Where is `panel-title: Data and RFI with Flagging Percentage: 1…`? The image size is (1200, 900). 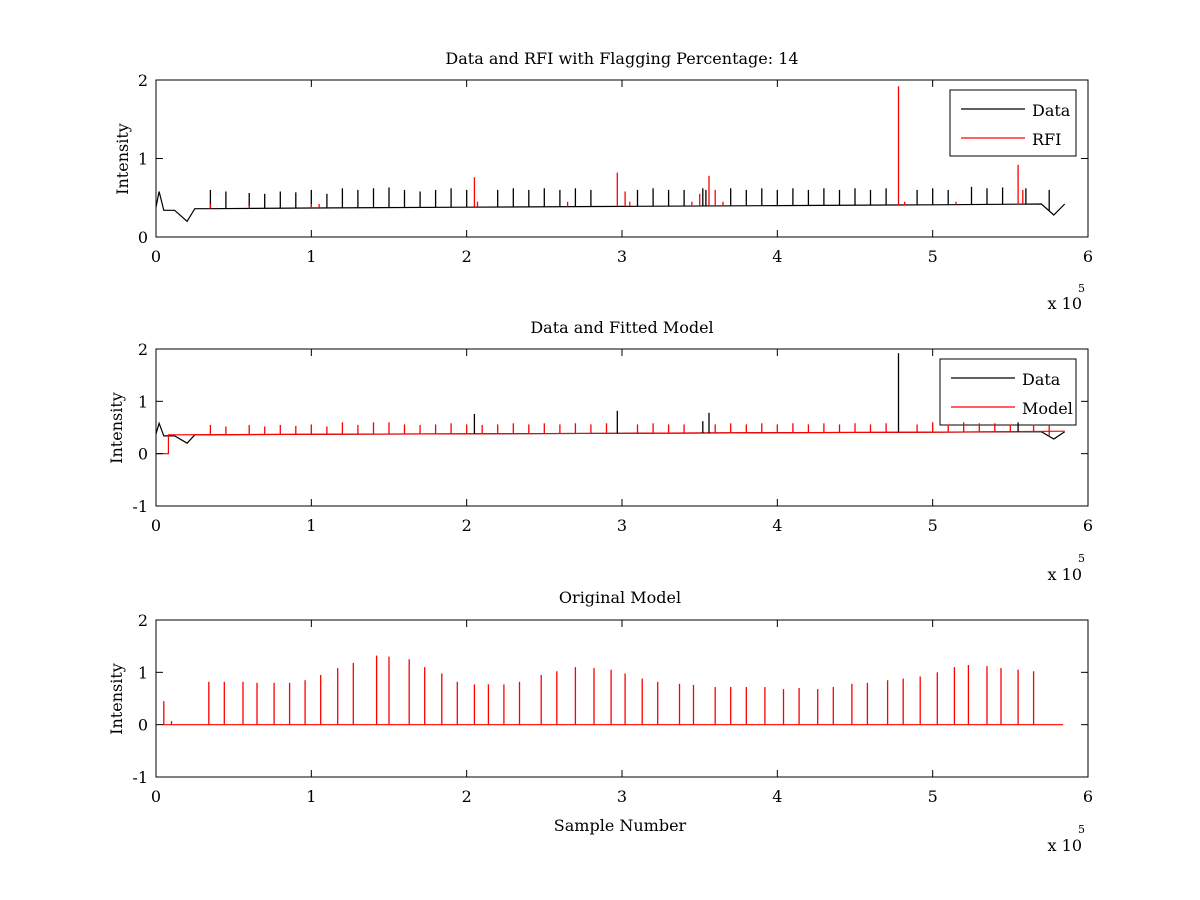
panel-title: Data and RFI with Flagging Percentage: 1… is located at coordinates (621, 58).